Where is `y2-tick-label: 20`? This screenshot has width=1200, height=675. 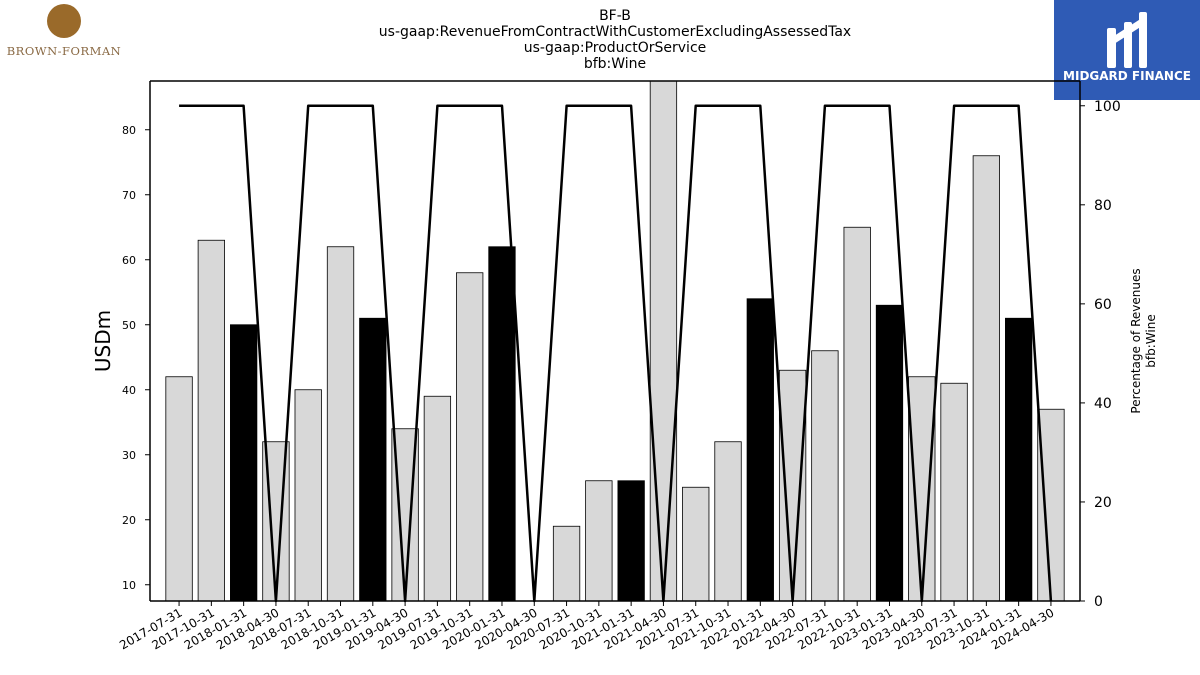
y2-tick-label: 20 is located at coordinates (1103, 503).